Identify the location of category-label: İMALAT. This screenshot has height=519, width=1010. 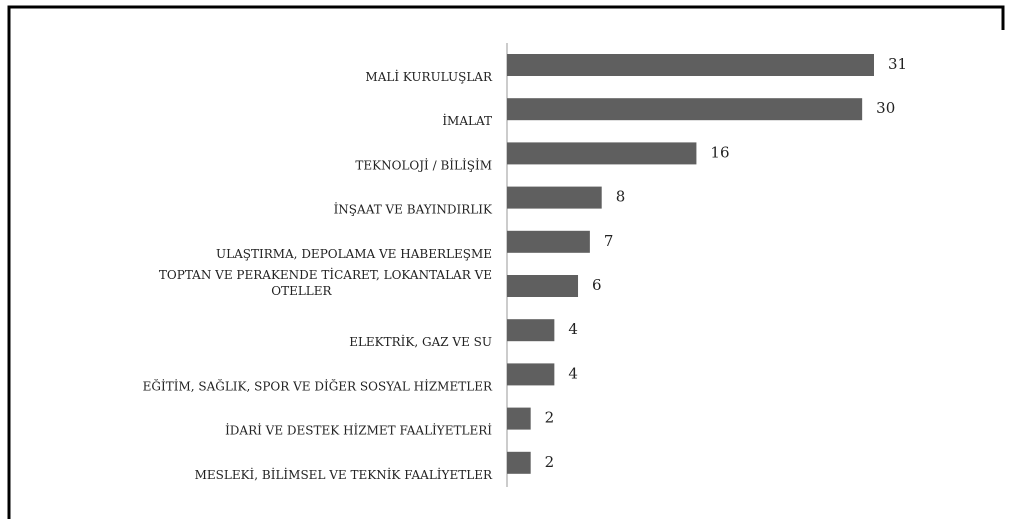
(467, 120).